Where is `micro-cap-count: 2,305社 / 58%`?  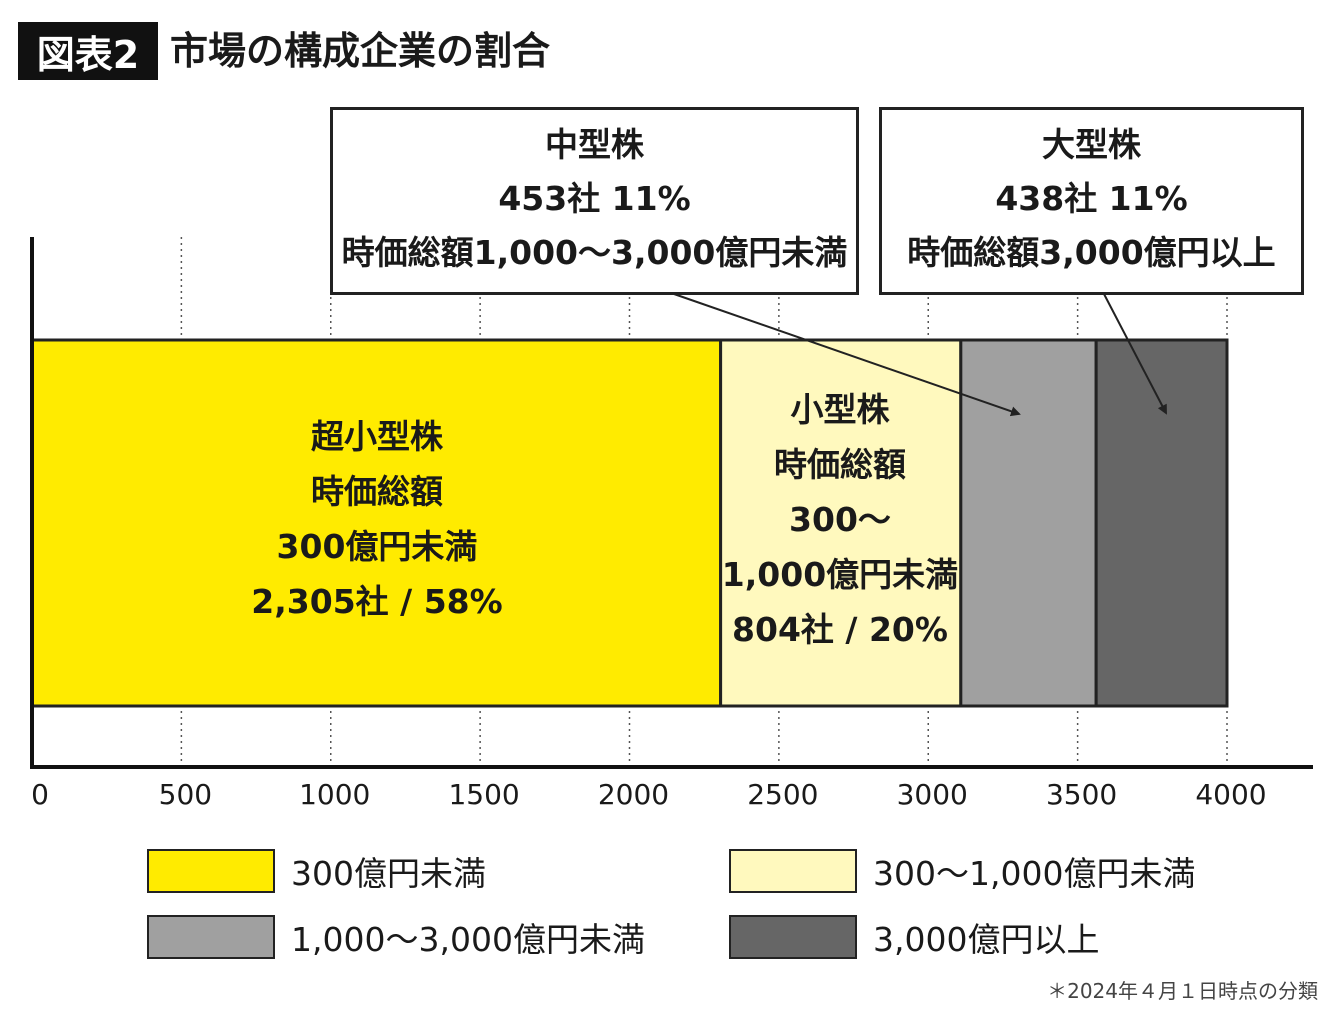 micro-cap-count: 2,305社 / 58% is located at coordinates (377, 601).